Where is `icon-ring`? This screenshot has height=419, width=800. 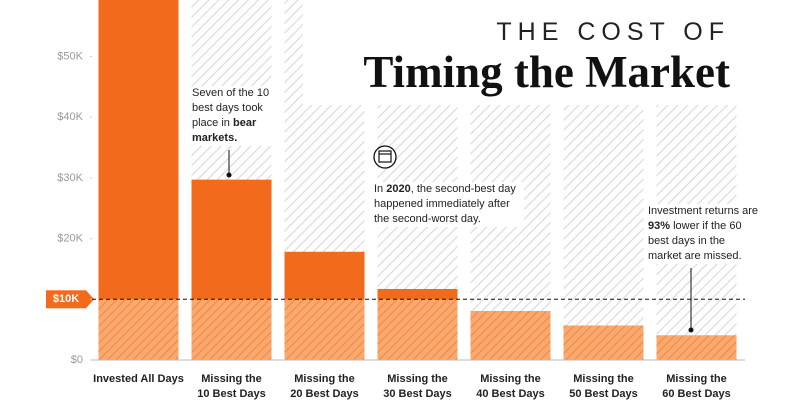 icon-ring is located at coordinates (385, 157).